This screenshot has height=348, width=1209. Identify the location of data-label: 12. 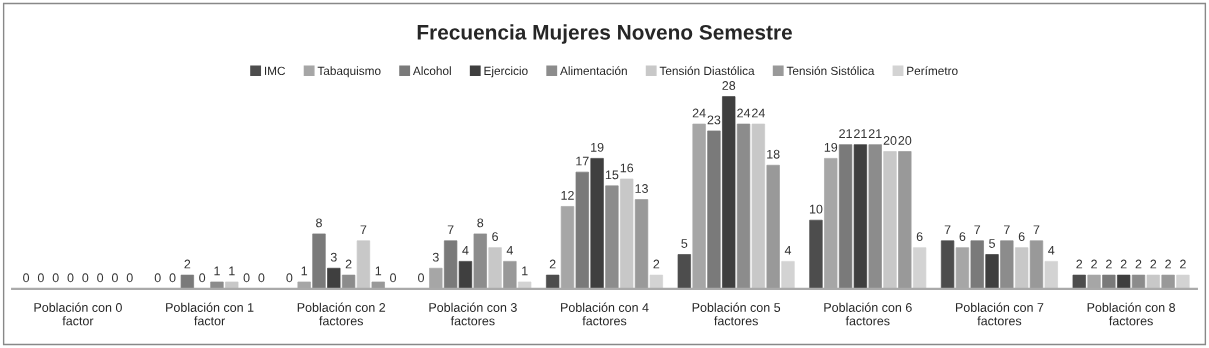
(567, 195).